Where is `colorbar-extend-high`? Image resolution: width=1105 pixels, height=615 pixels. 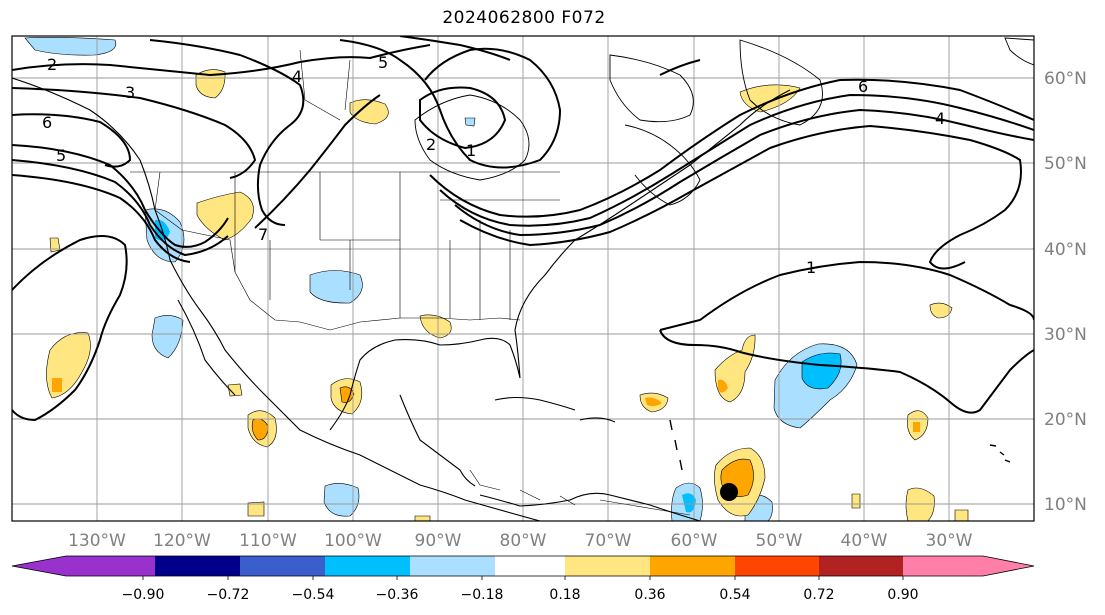 colorbar-extend-high is located at coordinates (1008, 566).